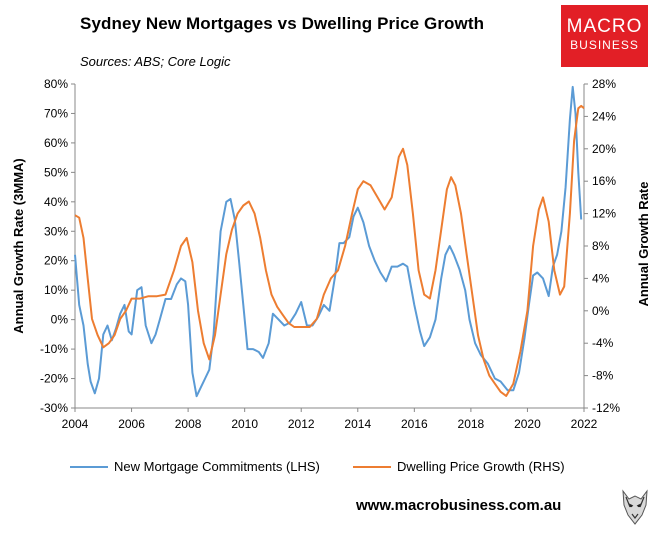  What do you see at coordinates (18, 246) in the screenshot?
I see `y-axis-left-label: Annual Growth Rate (3MMA)` at bounding box center [18, 246].